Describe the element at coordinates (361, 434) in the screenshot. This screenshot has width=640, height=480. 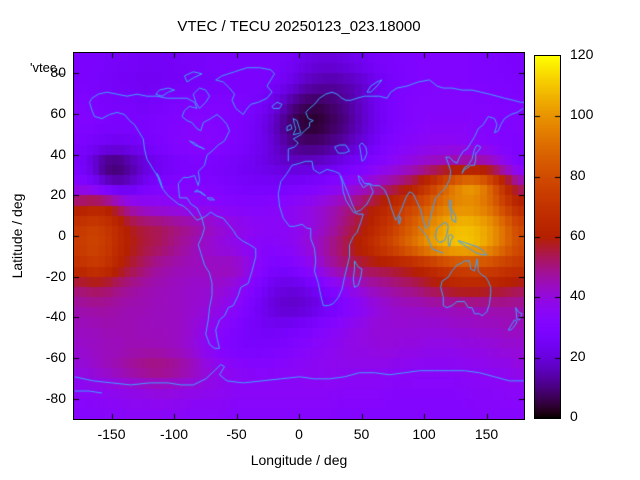
I see `x-tick-label: 50` at that location.